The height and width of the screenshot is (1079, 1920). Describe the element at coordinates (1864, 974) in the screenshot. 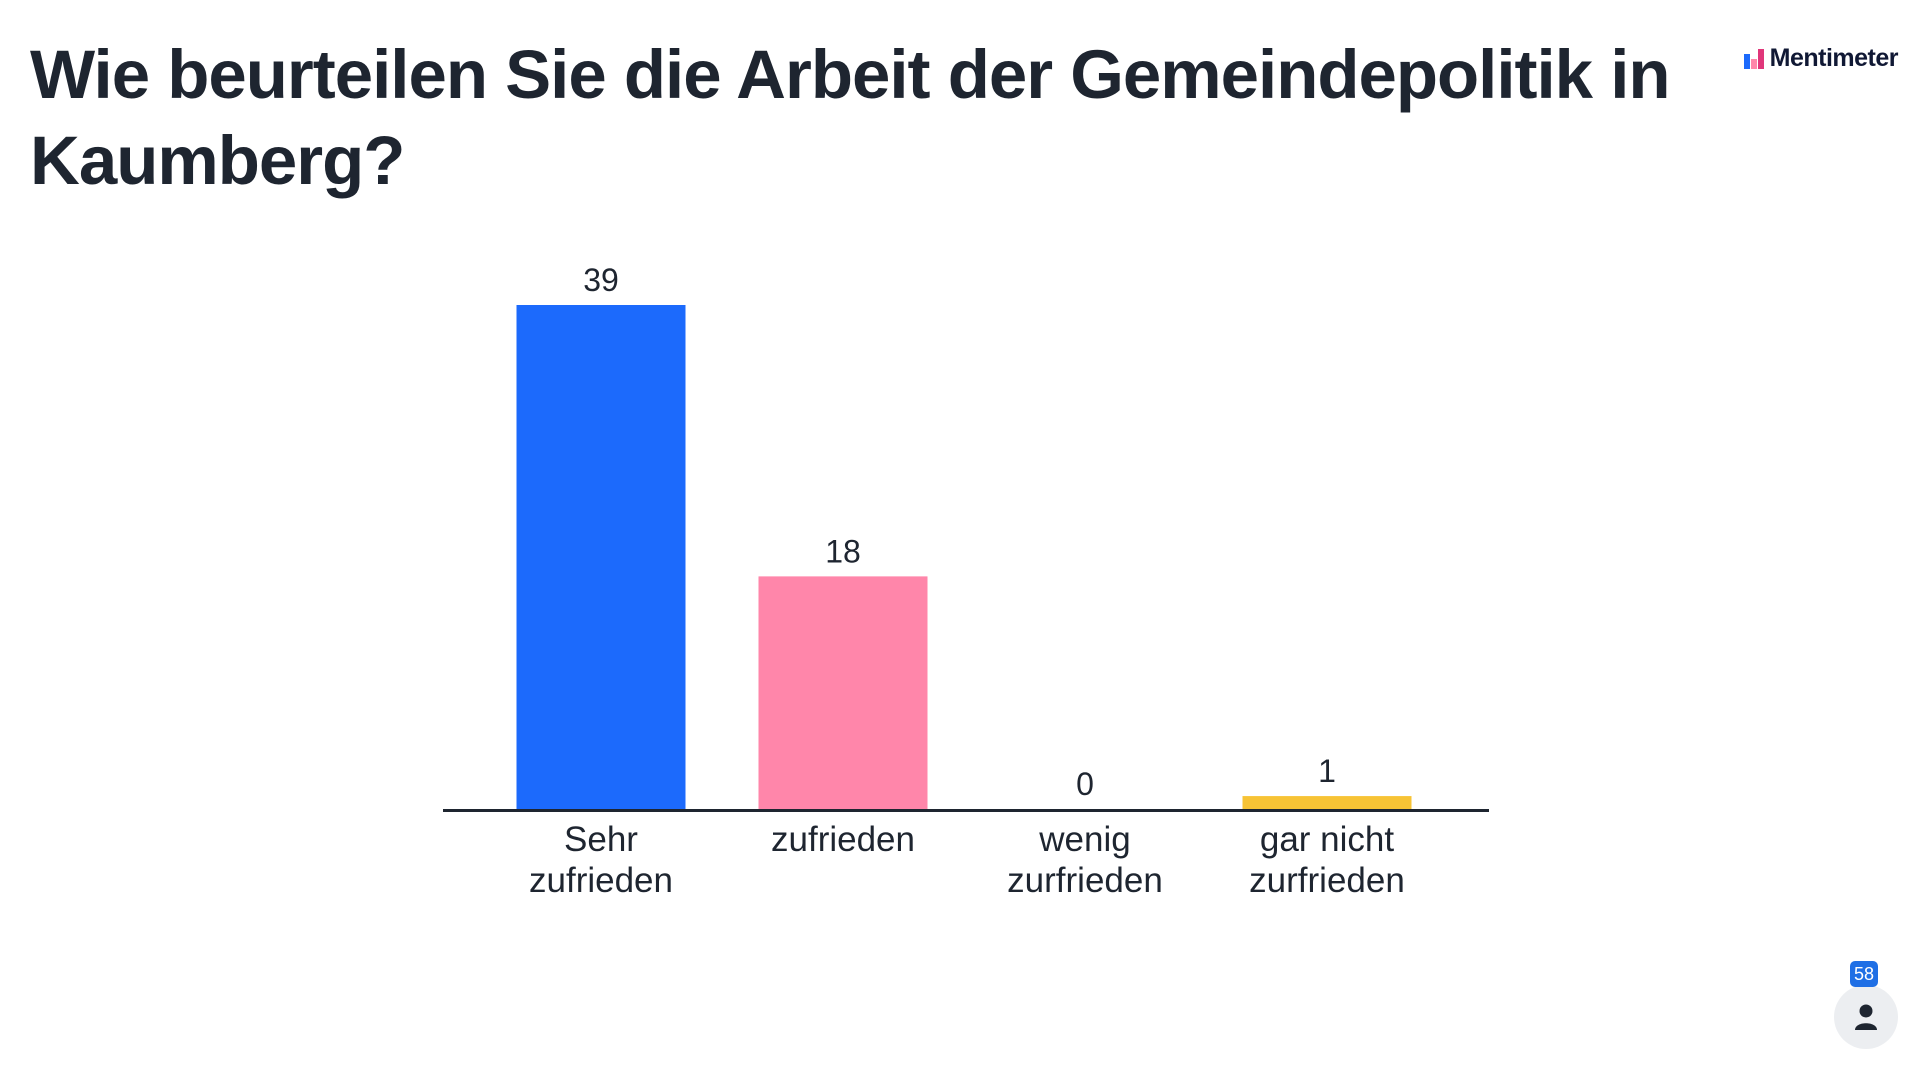

I see `participant-count-badge: 58` at that location.